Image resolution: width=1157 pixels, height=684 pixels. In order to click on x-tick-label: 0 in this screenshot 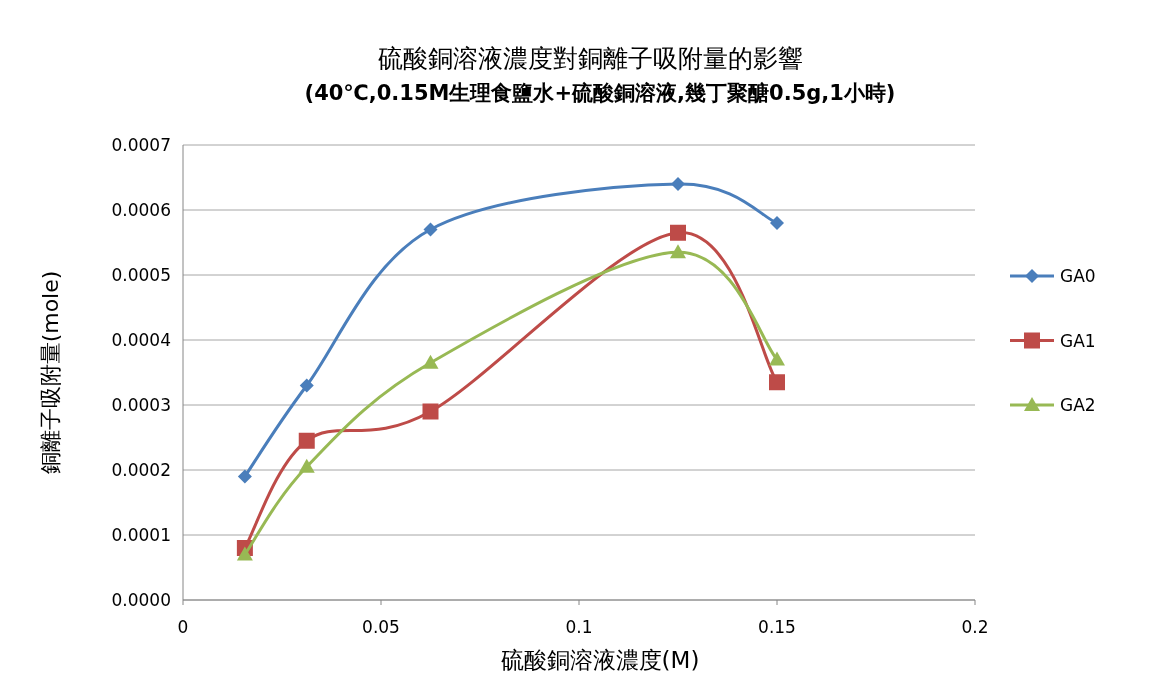, I will do `click(183, 627)`.